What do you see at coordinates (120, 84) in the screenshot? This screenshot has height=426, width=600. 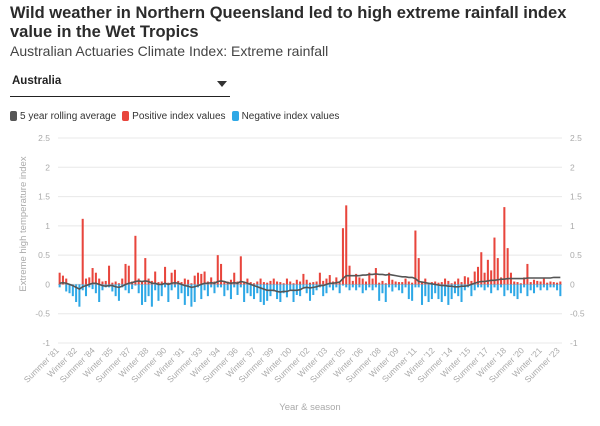 I see `region-dropdown: Australia` at bounding box center [120, 84].